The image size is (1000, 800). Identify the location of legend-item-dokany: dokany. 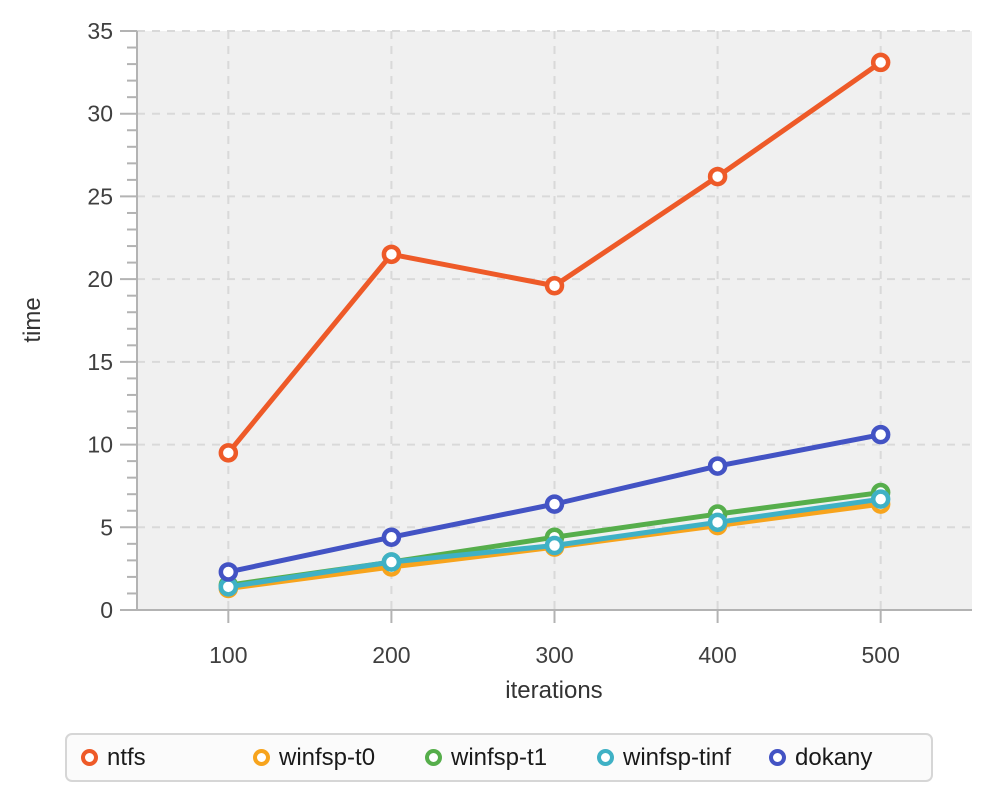
(821, 757).